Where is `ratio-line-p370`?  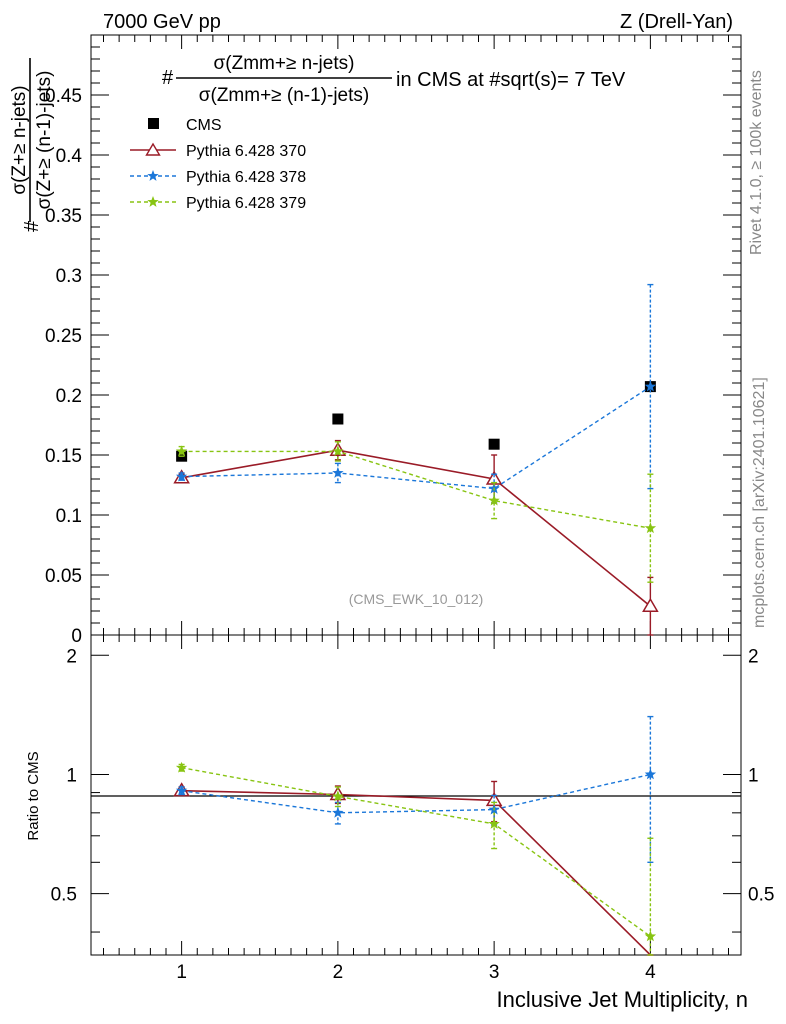 ratio-line-p370 is located at coordinates (416, 872).